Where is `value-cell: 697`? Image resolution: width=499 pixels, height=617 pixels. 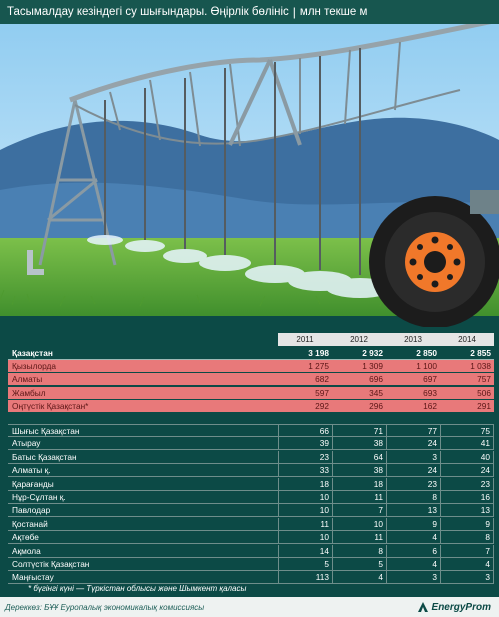
value-cell: 697 is located at coordinates (413, 380).